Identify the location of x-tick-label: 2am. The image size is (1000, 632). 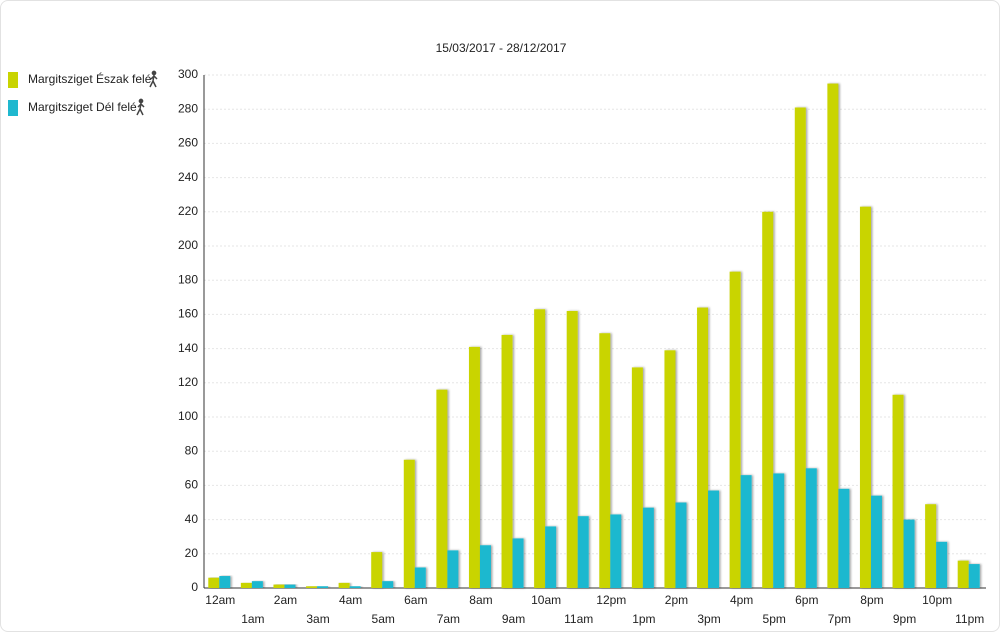
(285, 600).